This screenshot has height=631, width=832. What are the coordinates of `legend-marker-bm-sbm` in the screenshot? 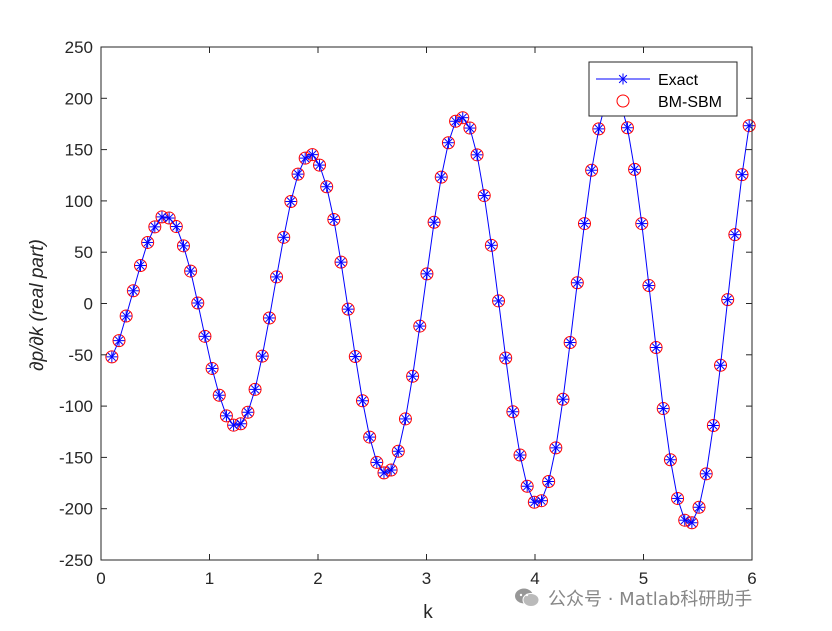 It's located at (623, 101).